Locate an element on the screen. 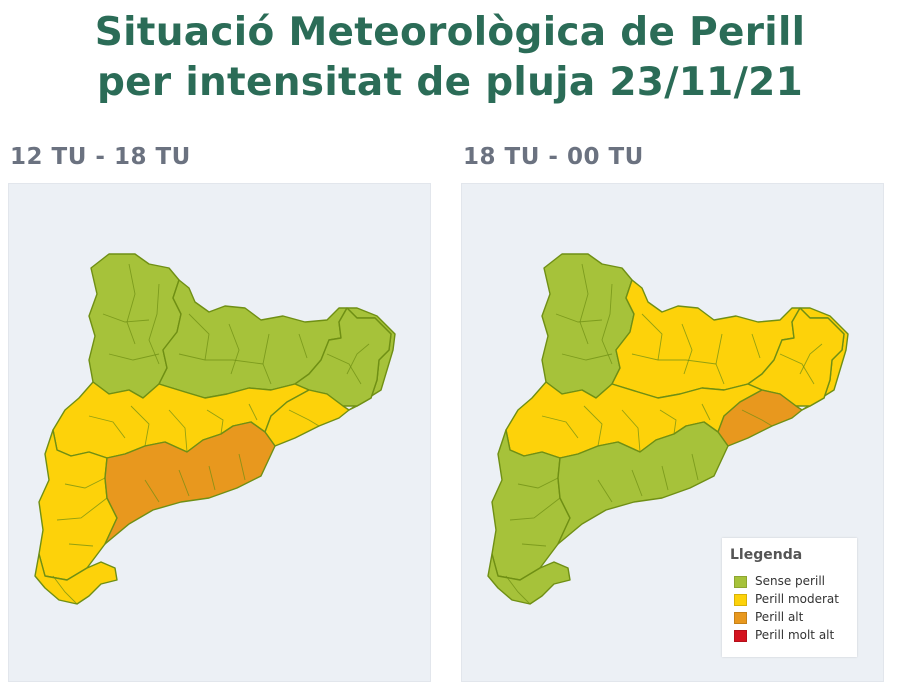  map1-region-coast is located at coordinates (190, 483).